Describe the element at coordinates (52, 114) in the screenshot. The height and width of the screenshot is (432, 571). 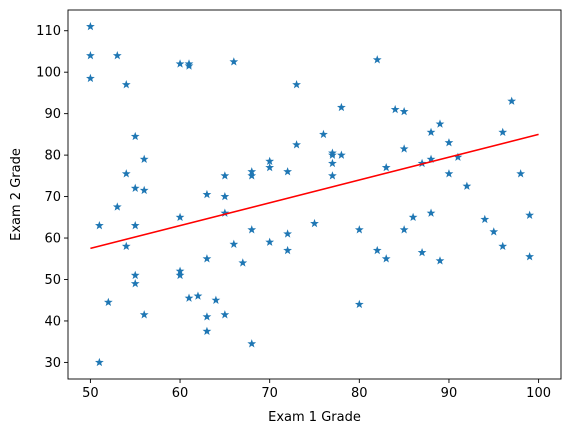
I see `y-tick-label: 90` at that location.